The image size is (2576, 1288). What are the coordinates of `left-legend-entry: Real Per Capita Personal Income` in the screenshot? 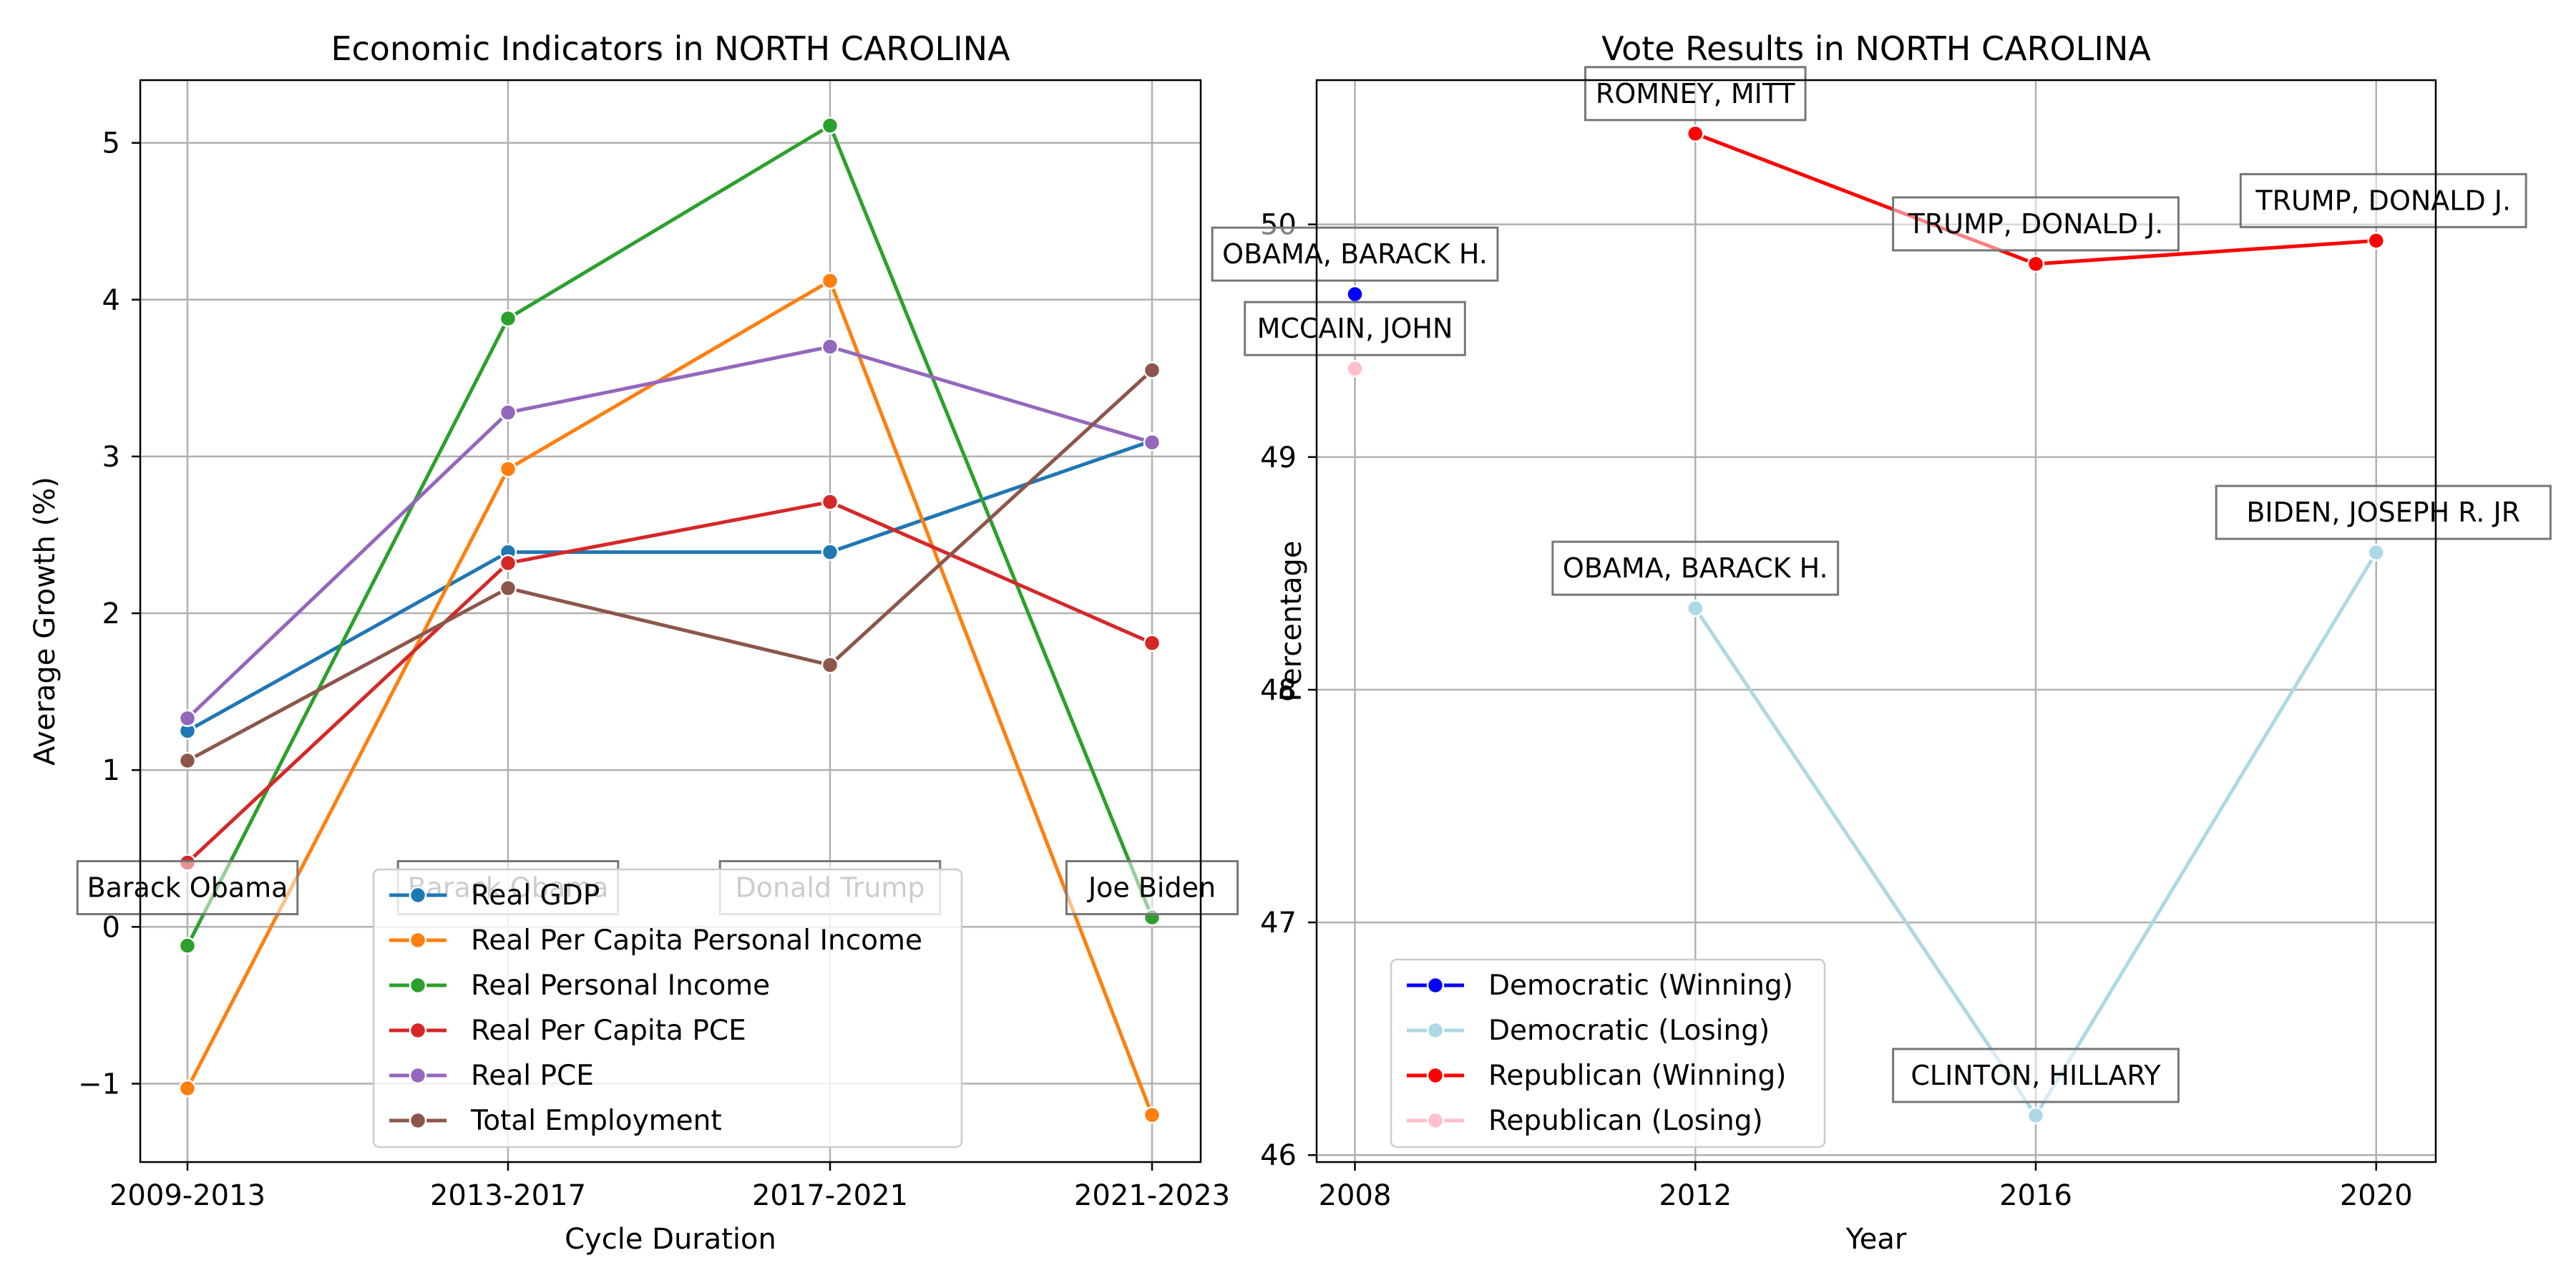 It's located at (696, 940).